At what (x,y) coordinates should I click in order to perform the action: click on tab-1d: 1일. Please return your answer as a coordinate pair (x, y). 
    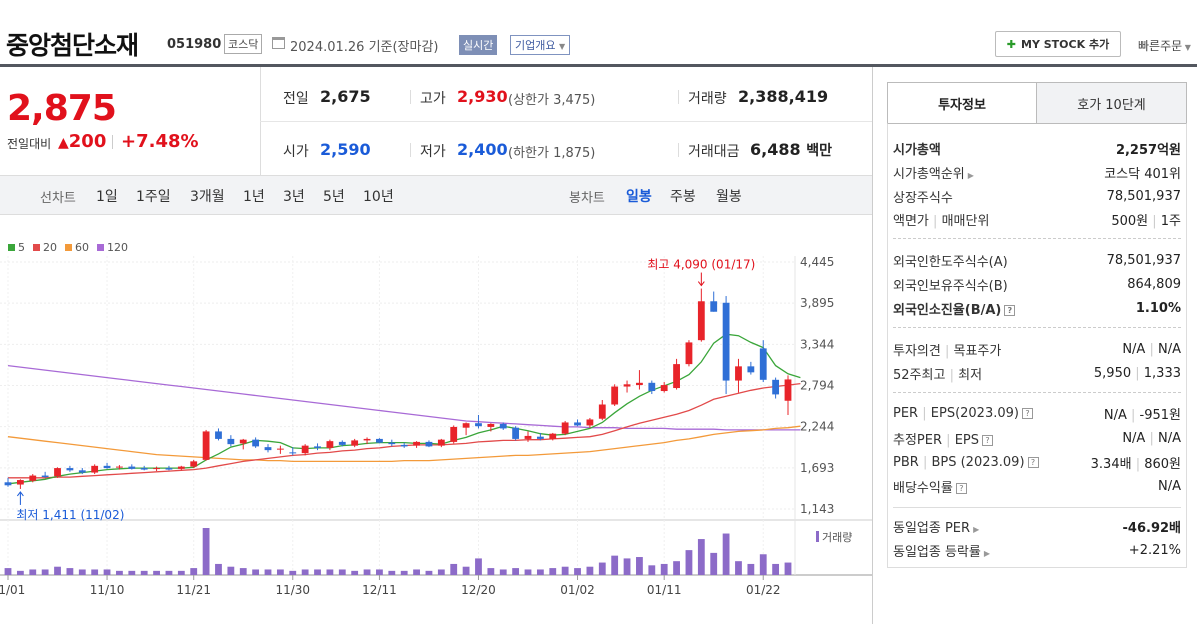
    Looking at the image, I should click on (107, 197).